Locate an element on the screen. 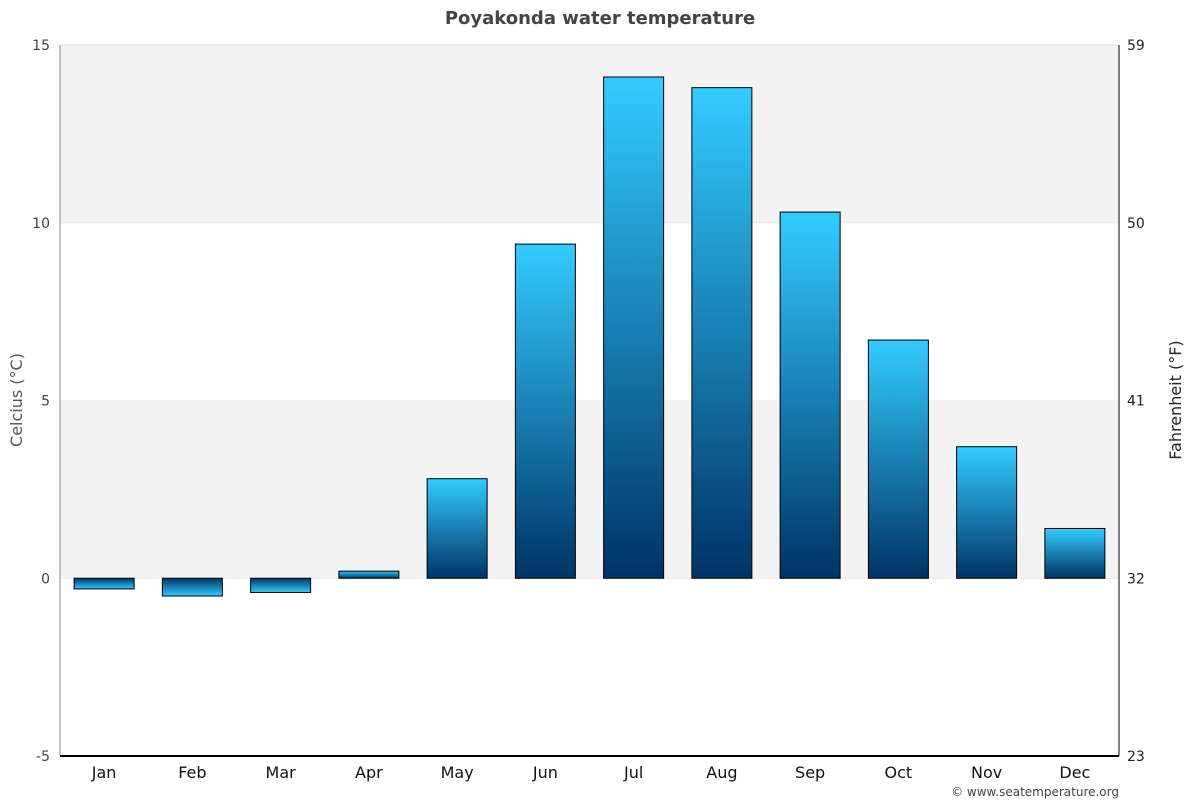  x-tick-label: Aug is located at coordinates (721, 772).